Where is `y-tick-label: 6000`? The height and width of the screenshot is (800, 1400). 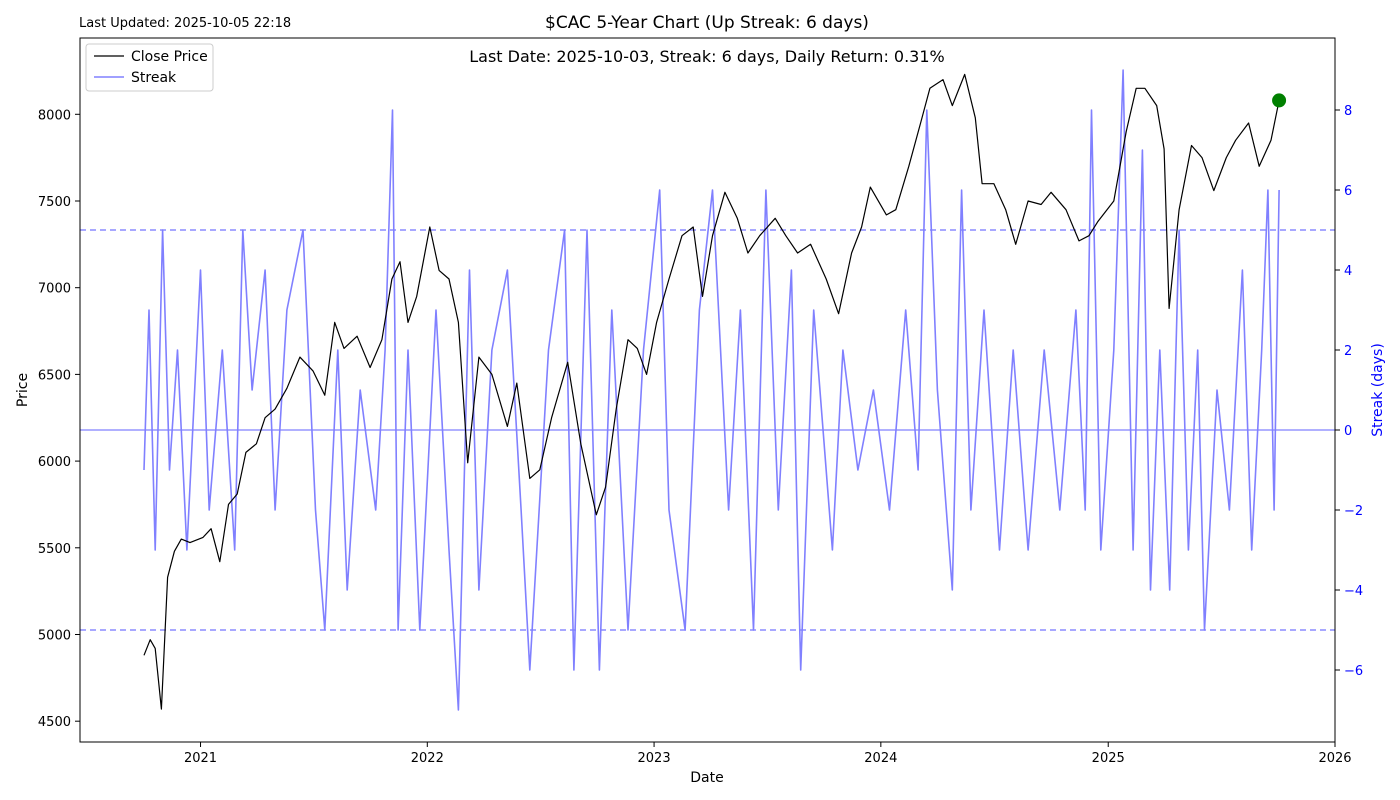 y-tick-label: 6000 is located at coordinates (54, 462).